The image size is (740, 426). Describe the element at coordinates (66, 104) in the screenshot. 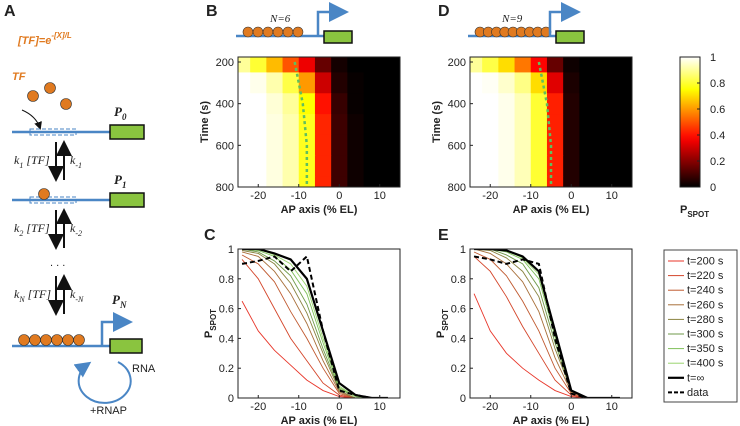

I see `tf` at that location.